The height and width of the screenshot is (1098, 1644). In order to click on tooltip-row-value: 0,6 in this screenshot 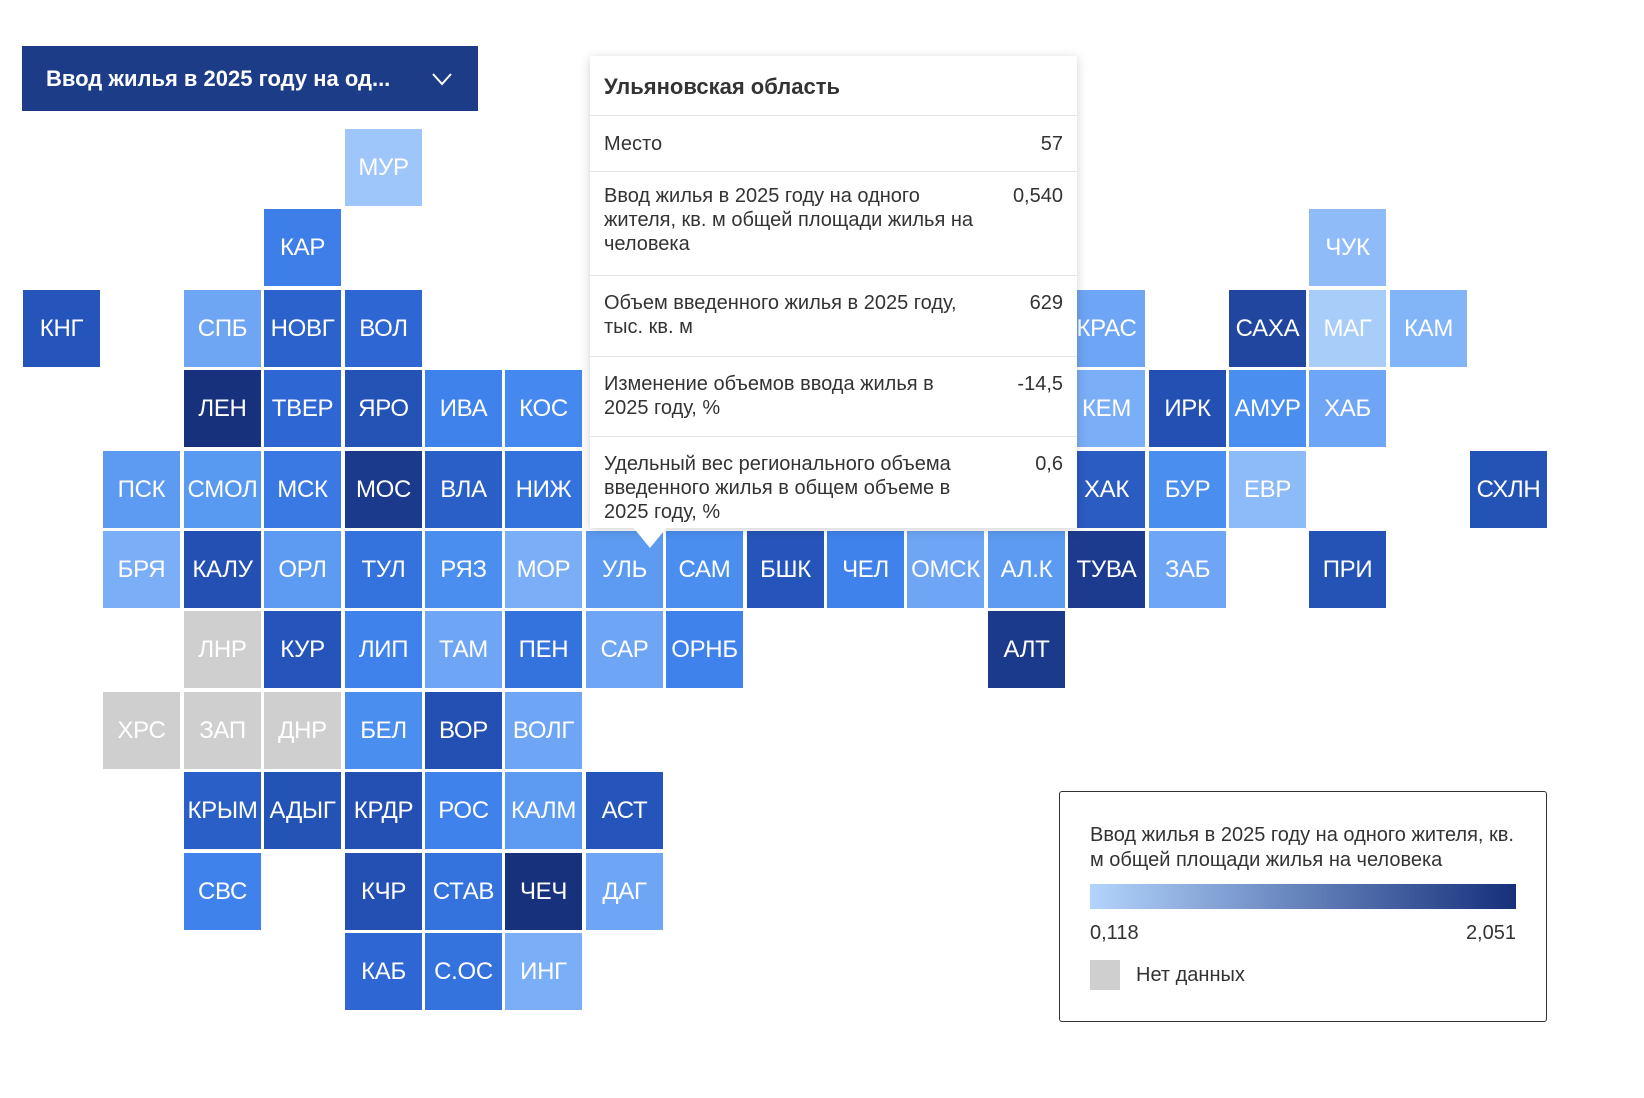, I will do `click(1049, 464)`.